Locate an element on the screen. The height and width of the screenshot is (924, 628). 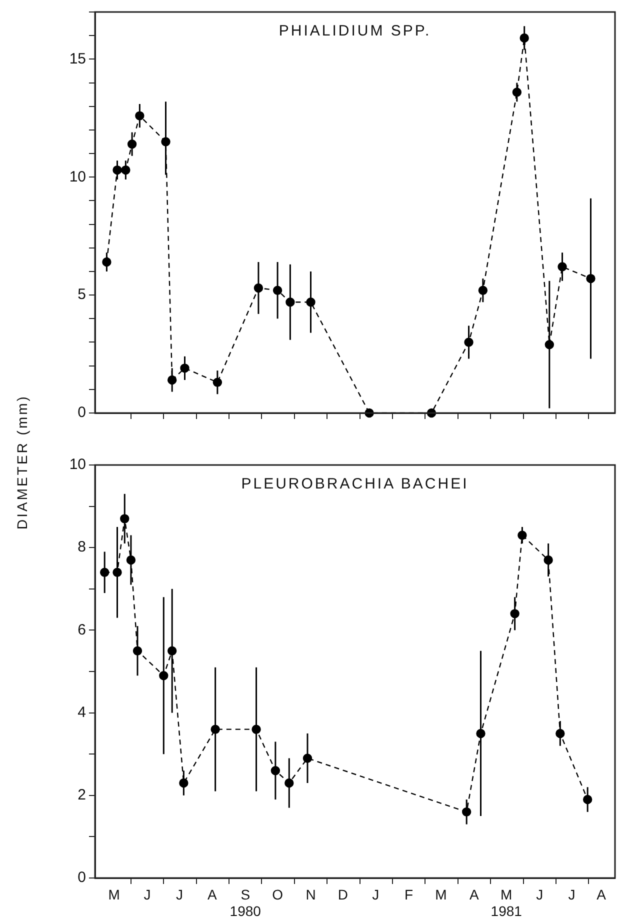
x-tick-label: D is located at coordinates (343, 894).